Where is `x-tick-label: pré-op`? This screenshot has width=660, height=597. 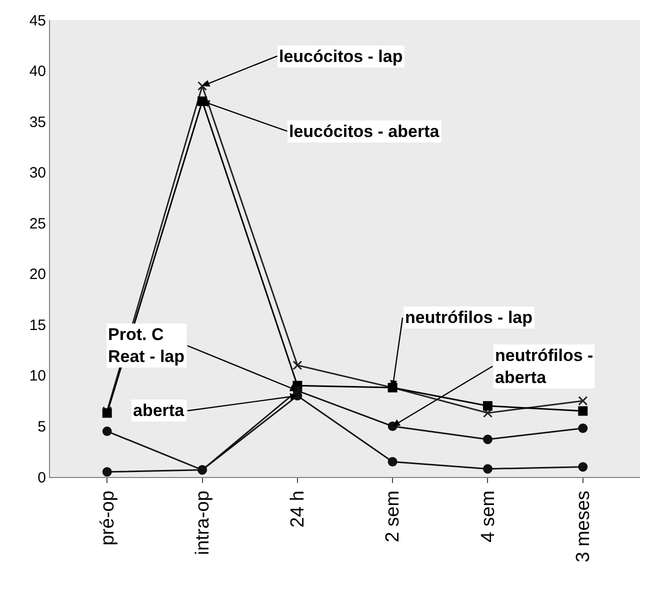
x-tick-label: pré-op is located at coordinates (107, 518).